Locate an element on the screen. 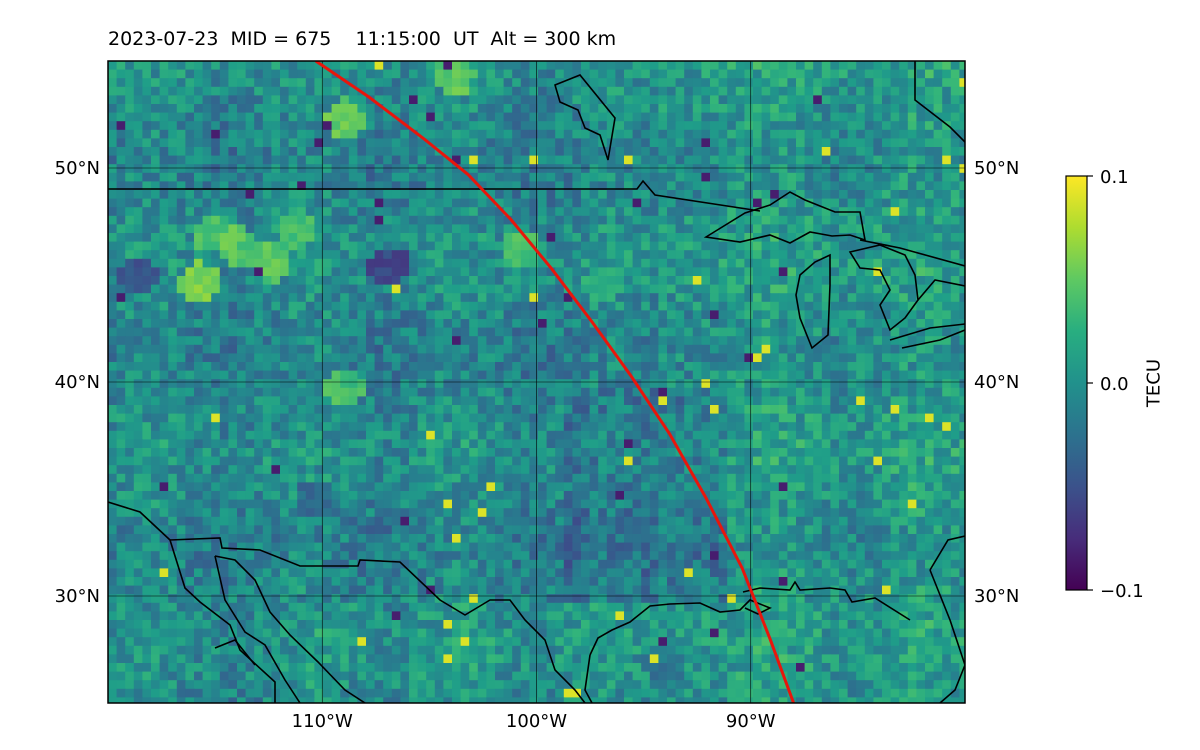 Image resolution: width=1200 pixels, height=750 pixels. lon-tick-label: 90°W is located at coordinates (751, 721).